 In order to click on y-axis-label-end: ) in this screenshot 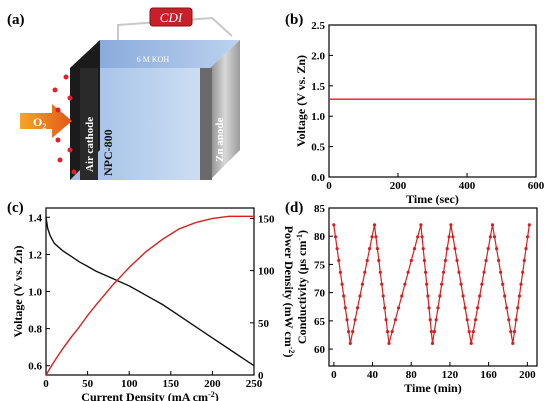, I will do `click(302, 232)`.